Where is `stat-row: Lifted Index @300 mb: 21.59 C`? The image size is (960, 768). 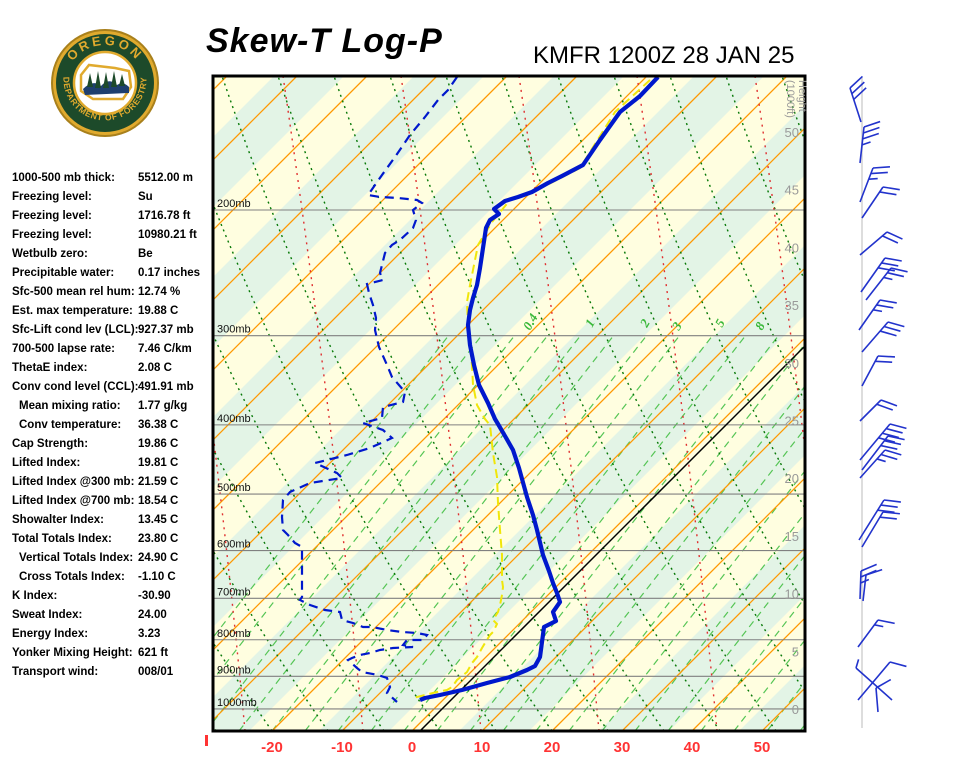 stat-row: Lifted Index @300 mb: 21.59 C is located at coordinates (112, 481).